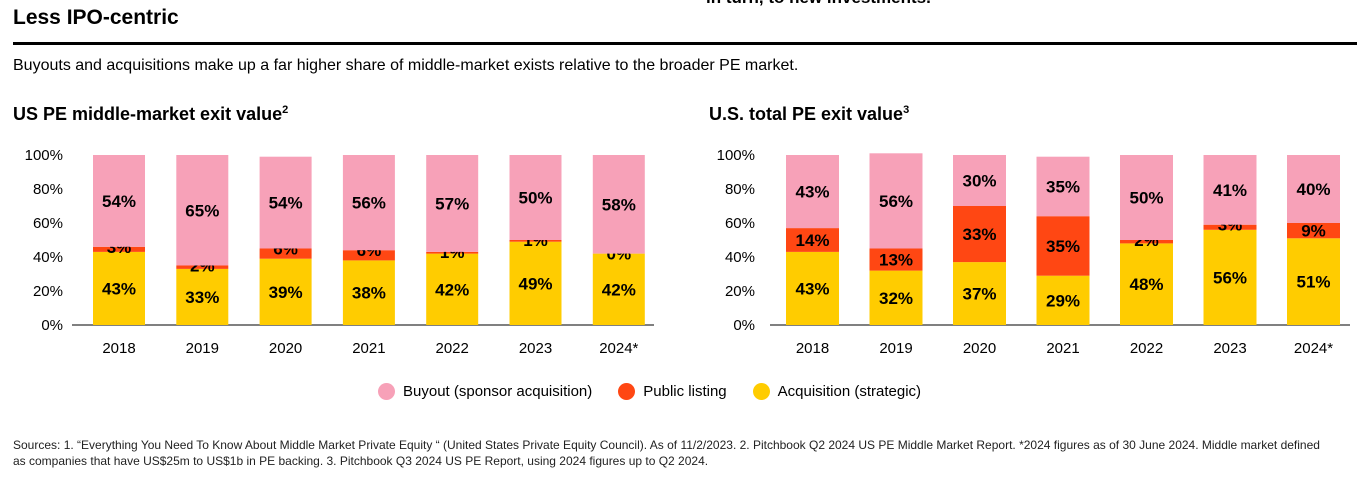 The height and width of the screenshot is (484, 1362). What do you see at coordinates (202, 348) in the screenshot?
I see `x-tick-label: 2019` at bounding box center [202, 348].